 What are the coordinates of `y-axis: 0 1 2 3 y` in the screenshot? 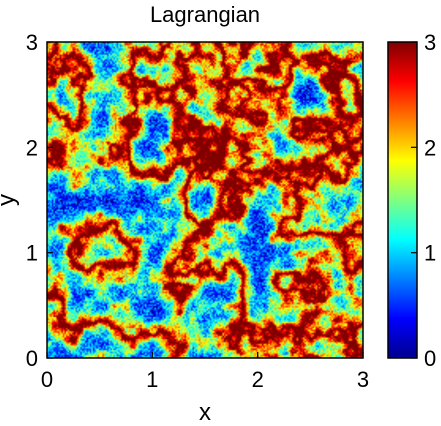 It's located at (26, 200).